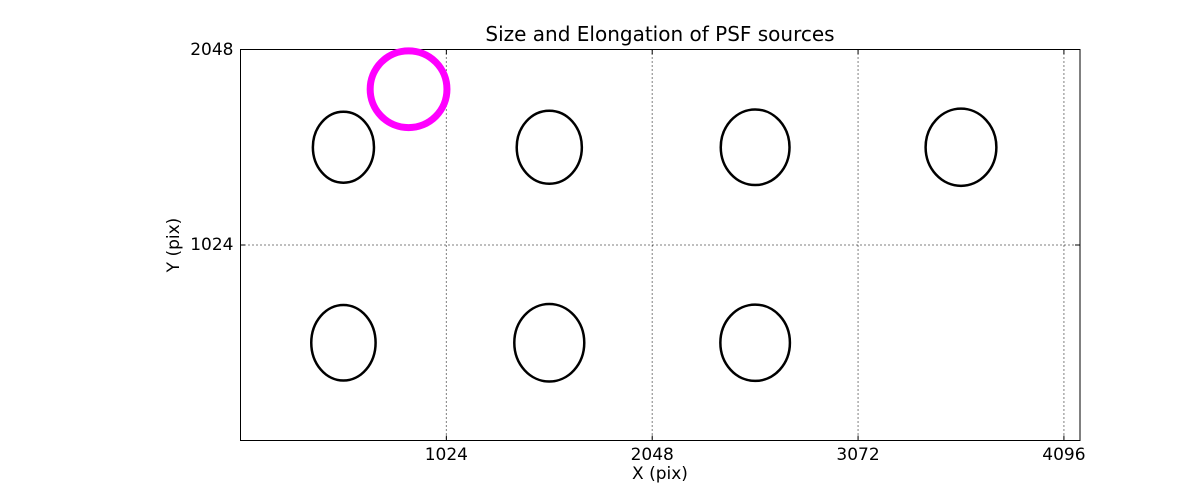 This screenshot has width=1200, height=490. I want to click on chart-title: Size and Elongation of PSF sources, so click(660, 34).